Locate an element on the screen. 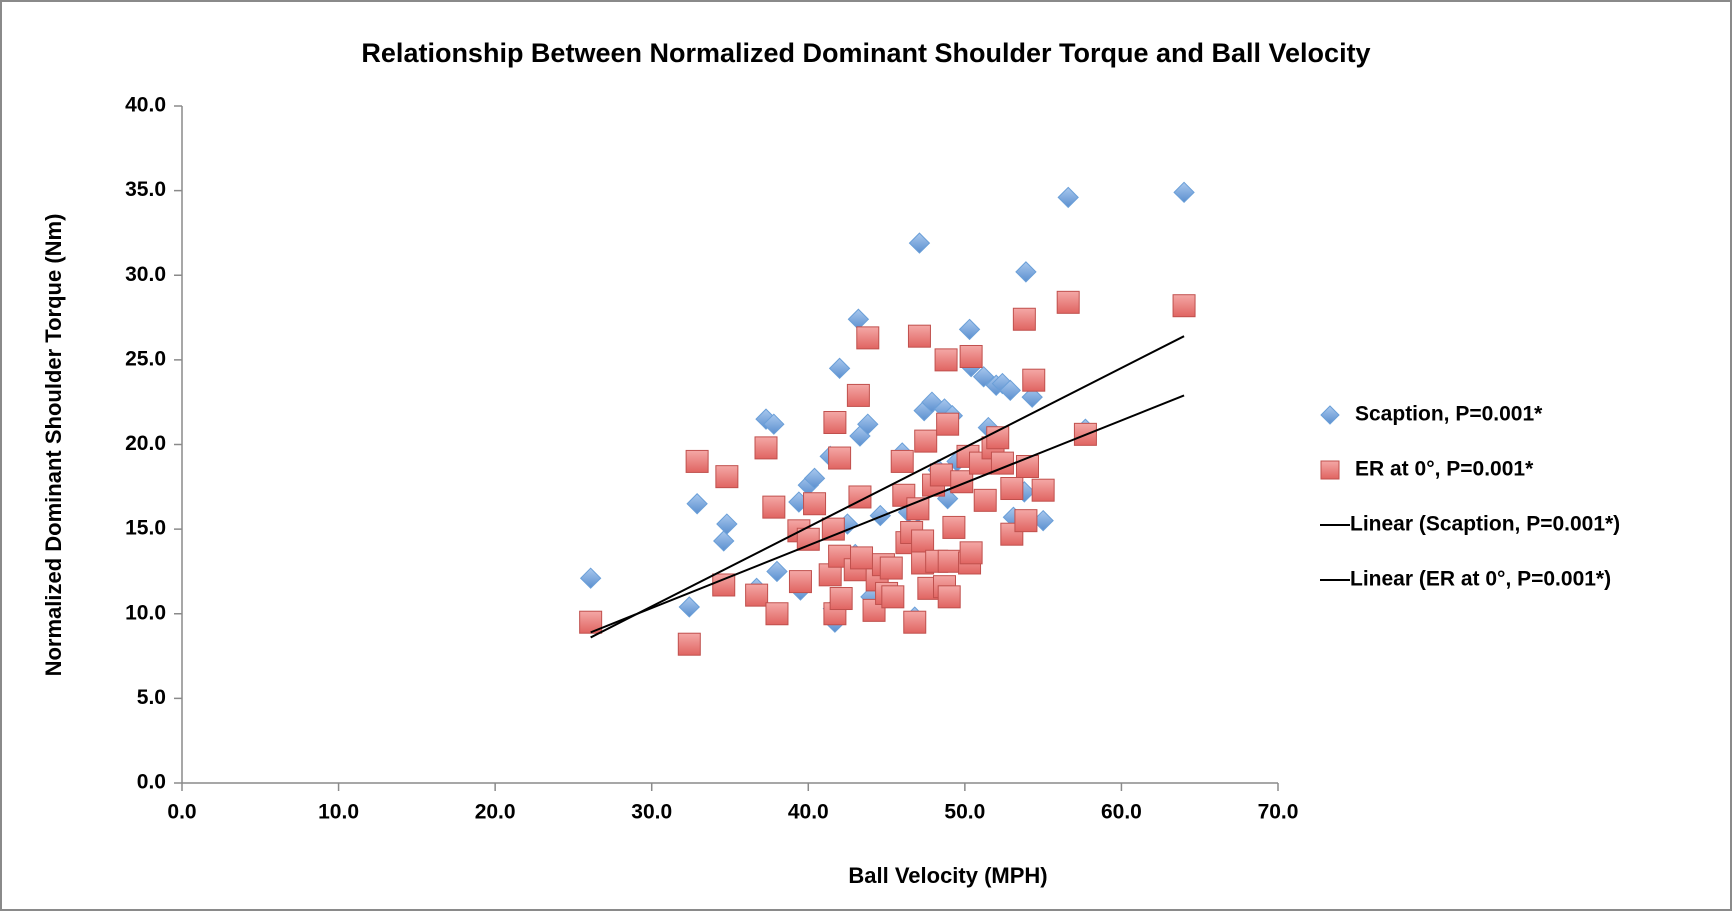 The width and height of the screenshot is (1732, 911). legend-label: ER at 0°, P=0.001* is located at coordinates (1444, 469).